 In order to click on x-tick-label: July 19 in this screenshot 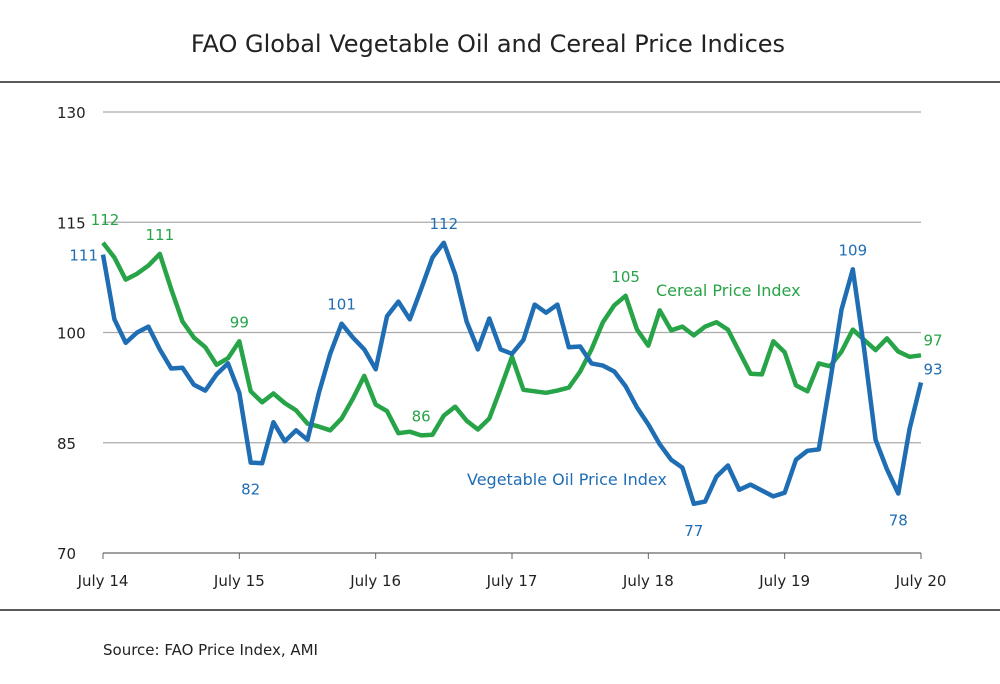, I will do `click(784, 581)`.